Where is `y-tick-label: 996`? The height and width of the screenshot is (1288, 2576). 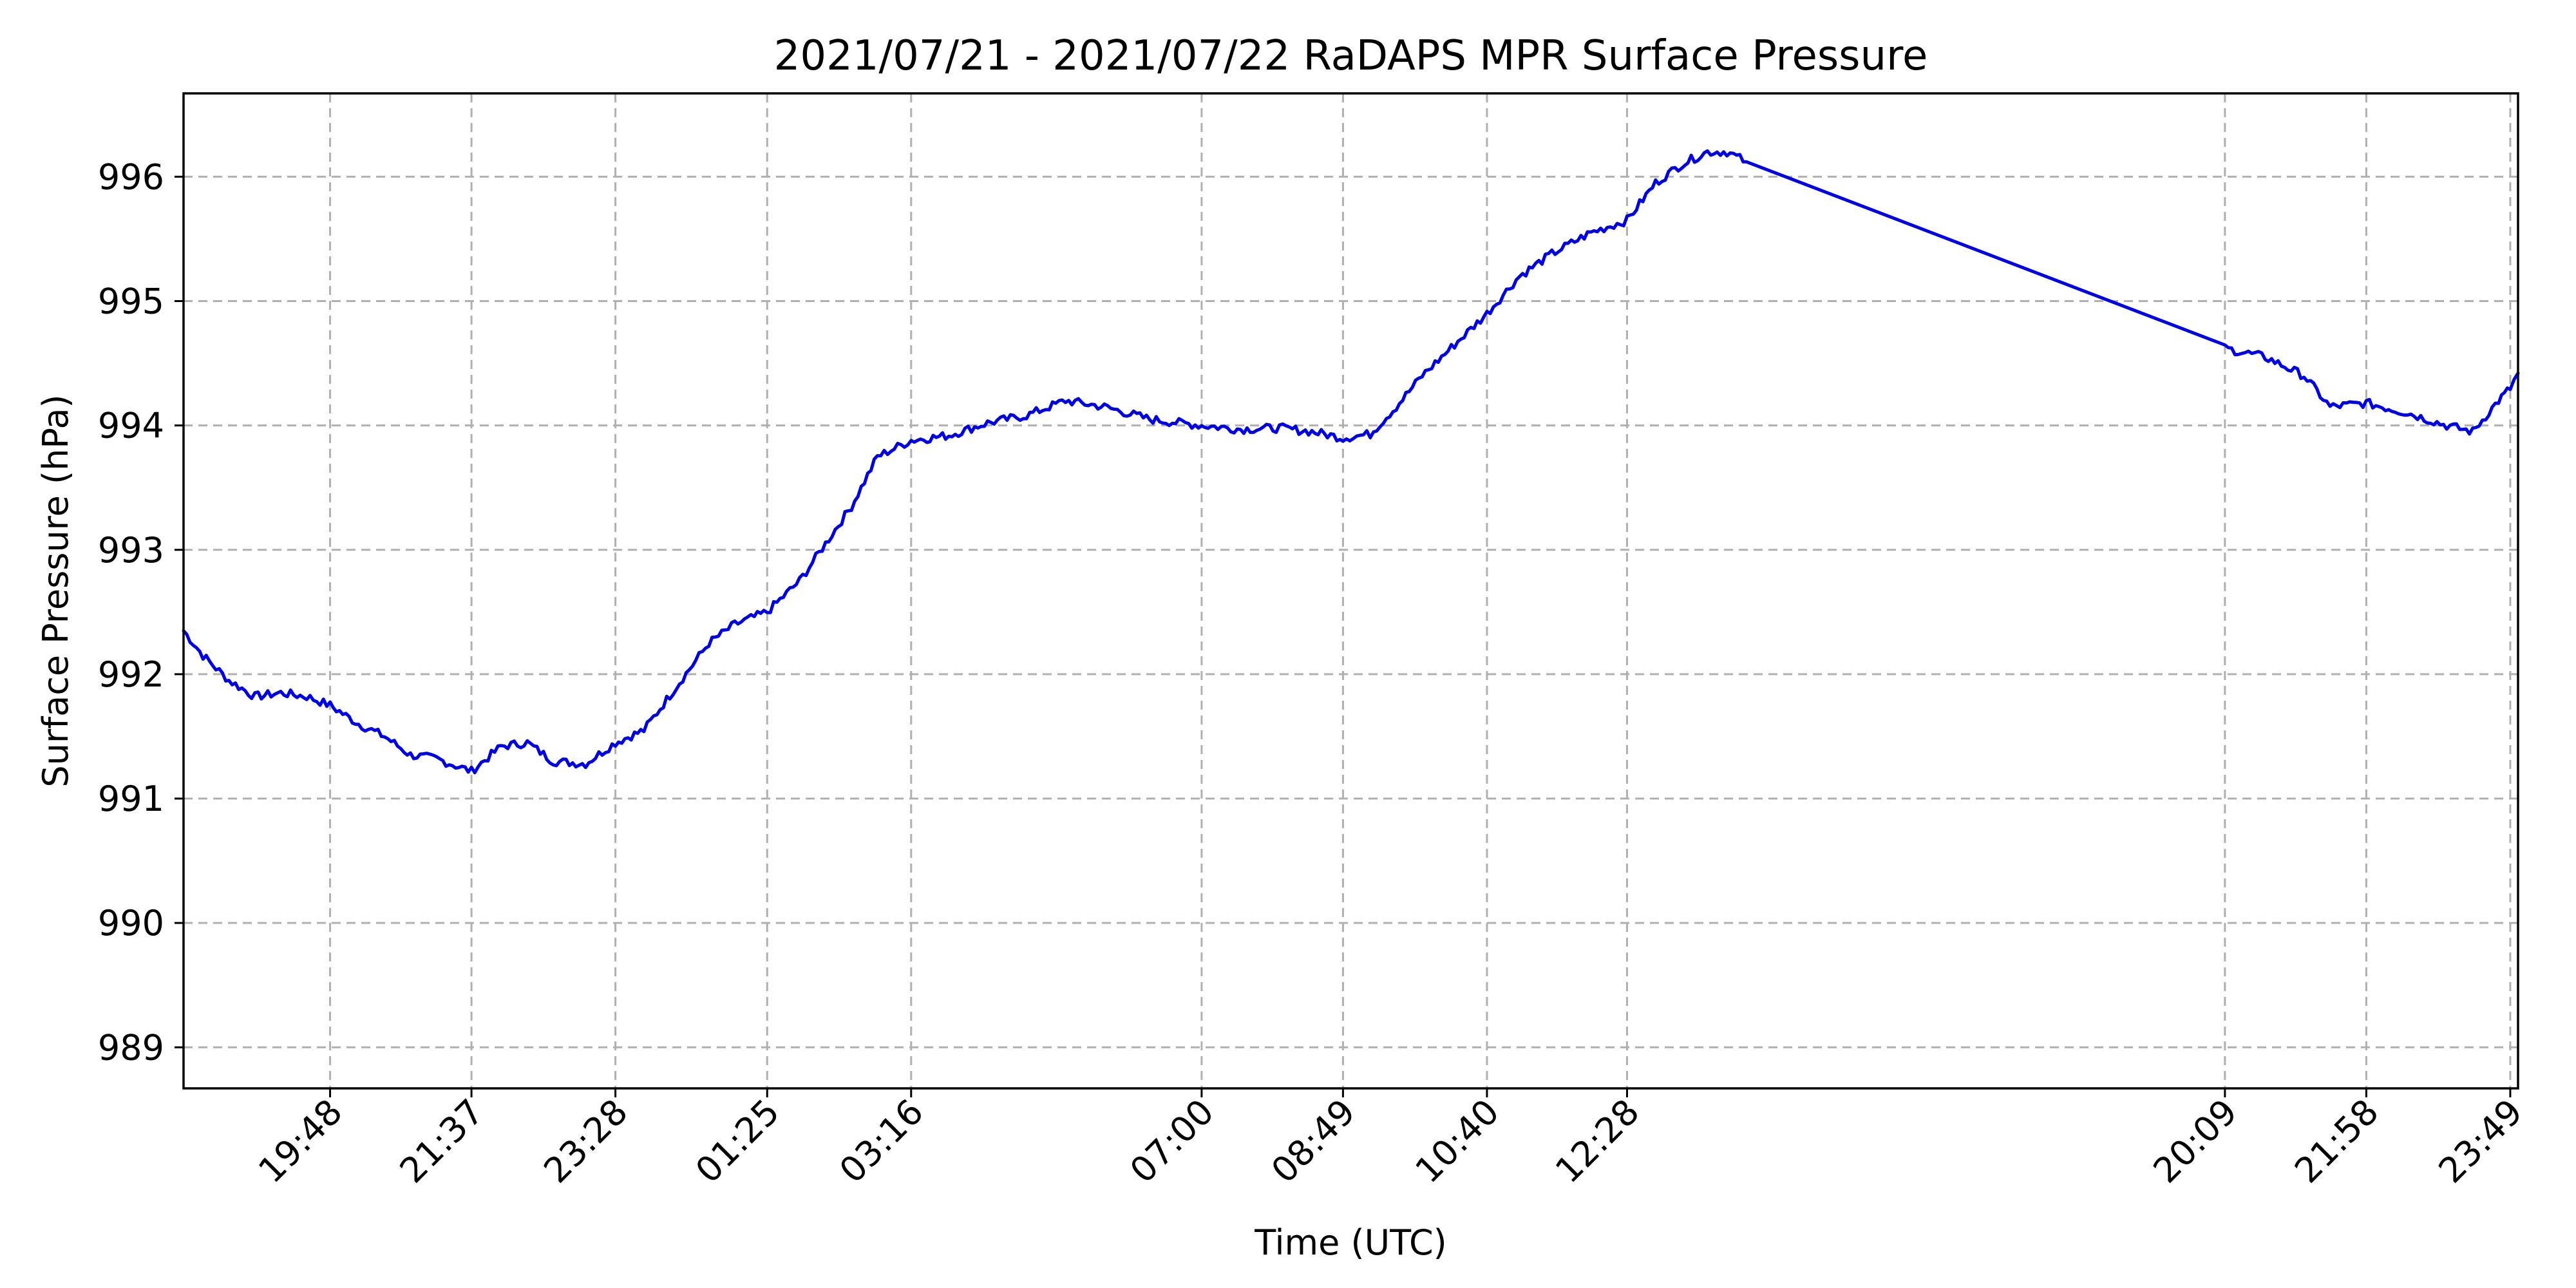
y-tick-label: 996 is located at coordinates (131, 176).